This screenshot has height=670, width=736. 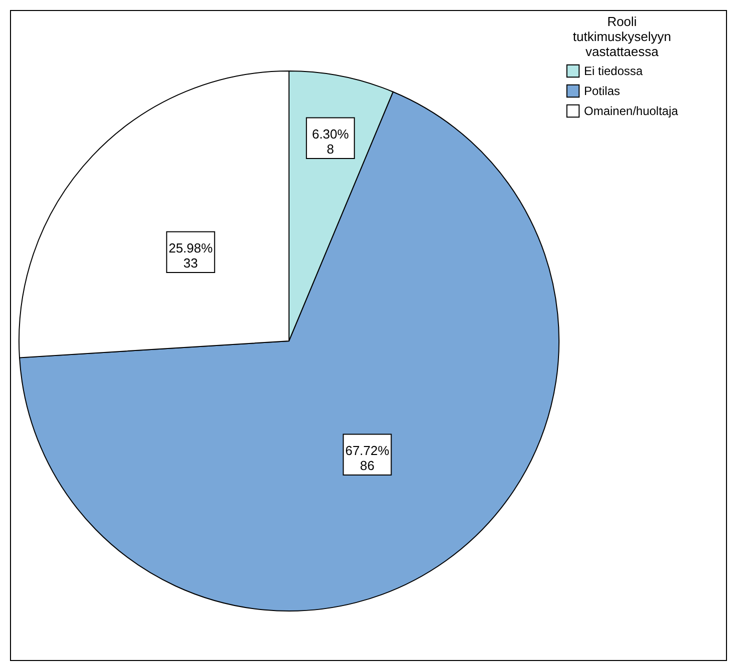 I want to click on data-label: 67.72% 86, so click(x=367, y=457).